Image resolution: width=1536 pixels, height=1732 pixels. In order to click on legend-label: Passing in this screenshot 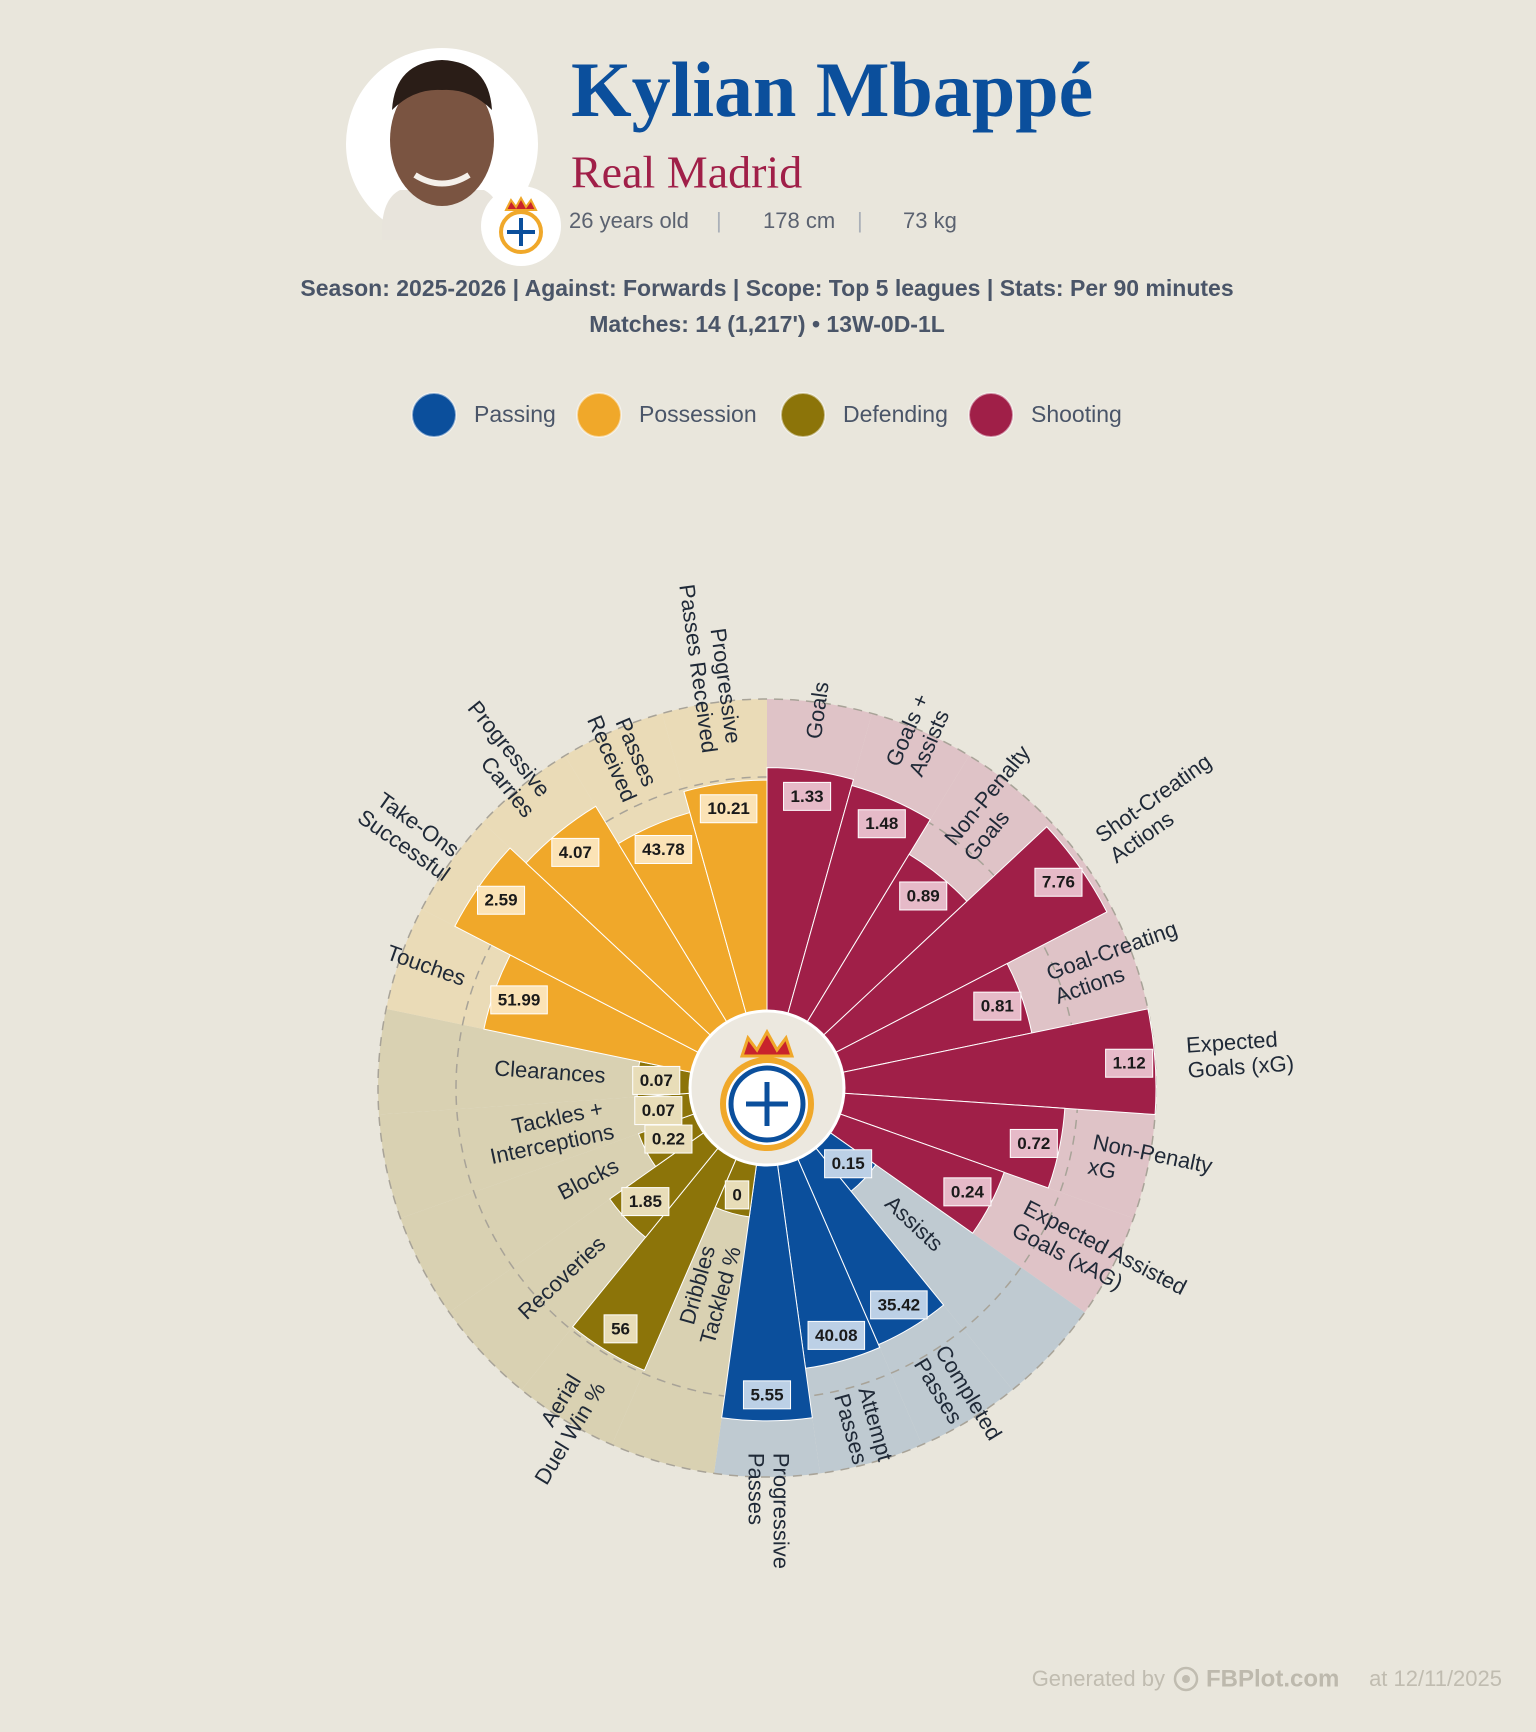, I will do `click(515, 414)`.